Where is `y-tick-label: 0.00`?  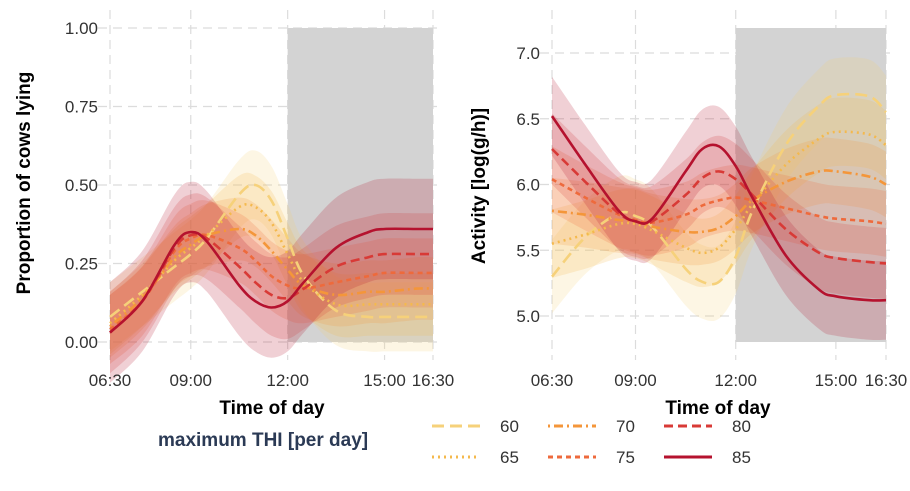
y-tick-label: 0.00 is located at coordinates (81, 342).